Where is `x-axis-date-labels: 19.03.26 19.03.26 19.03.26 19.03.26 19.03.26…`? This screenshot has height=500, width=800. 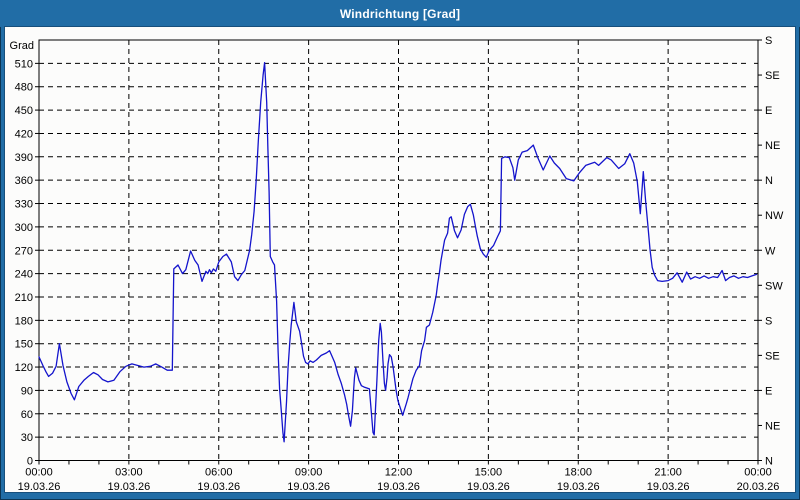
x-axis-date-labels: 19.03.26 19.03.26 19.03.26 19.03.26 19.03.26… is located at coordinates (399, 487).